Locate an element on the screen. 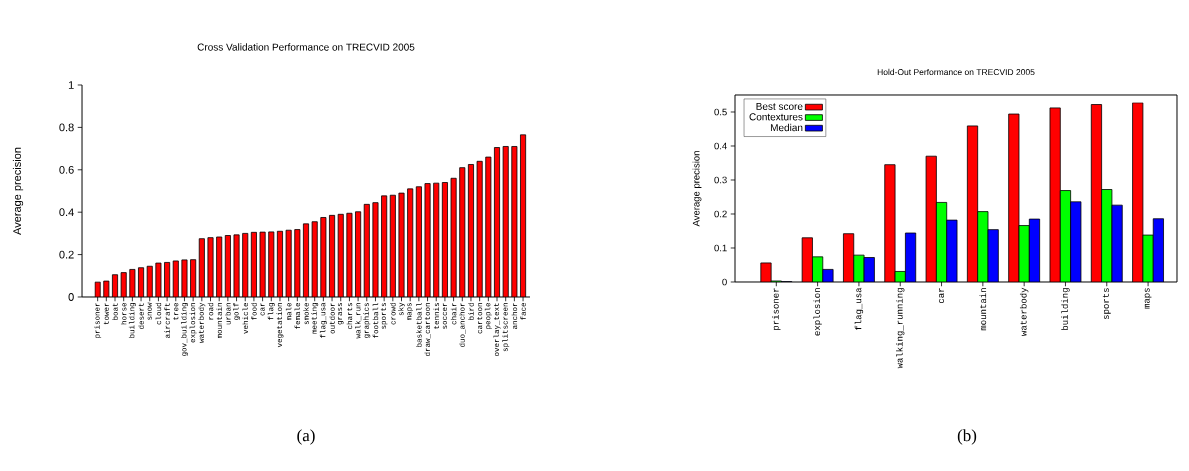  legend-label: Best score is located at coordinates (779, 106).